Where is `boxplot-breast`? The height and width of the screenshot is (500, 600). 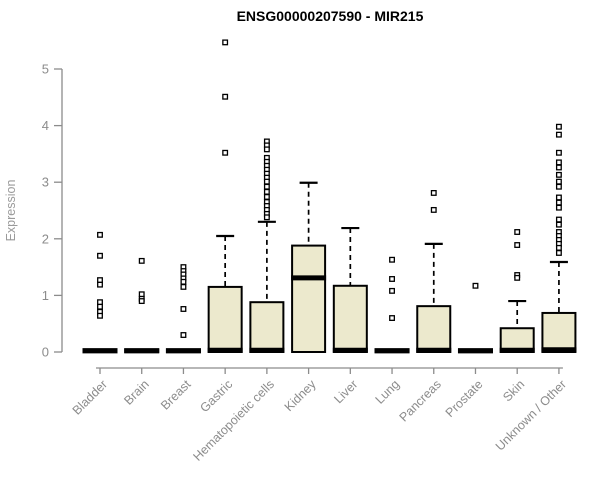 boxplot-breast is located at coordinates (183, 309).